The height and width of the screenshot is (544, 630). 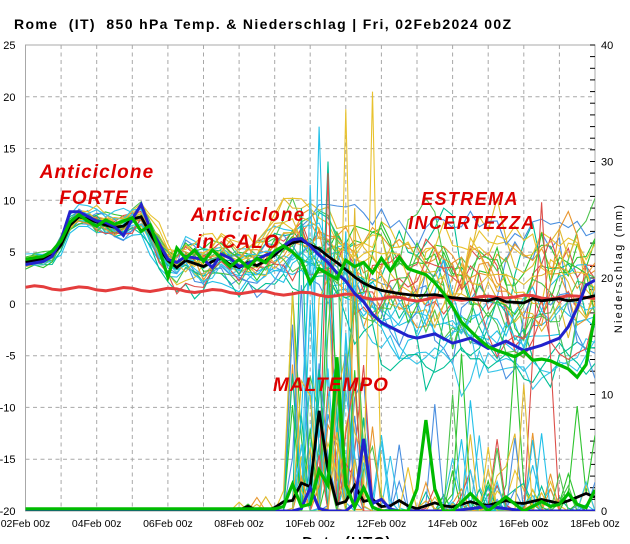 I want to click on svg-text: -20, so click(x=8, y=512).